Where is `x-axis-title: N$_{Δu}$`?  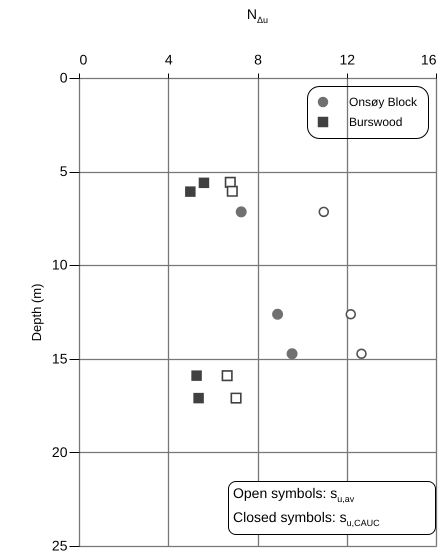 x-axis-title: N$_{Δu}$ is located at coordinates (258, 15).